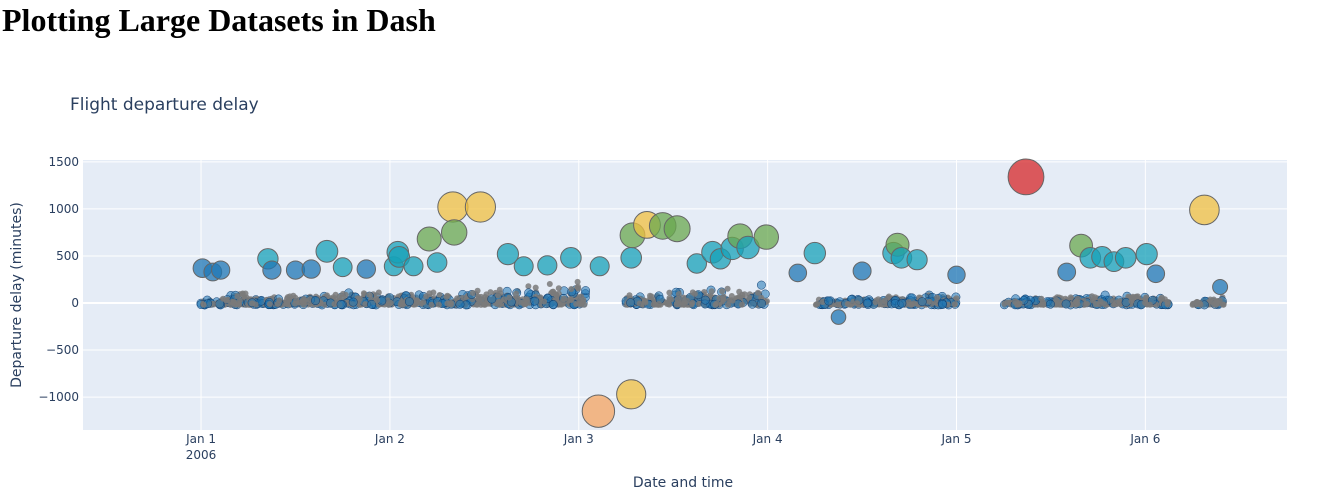 The width and height of the screenshot is (1321, 498). Describe the element at coordinates (956, 439) in the screenshot. I see `x-tick-label: Jan 5` at that location.